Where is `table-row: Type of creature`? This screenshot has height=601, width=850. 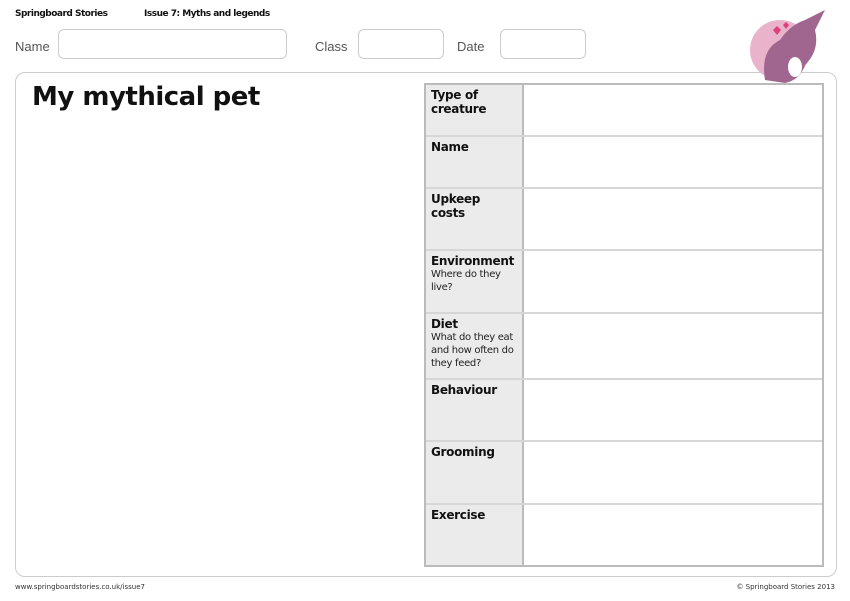 table-row: Type of creature is located at coordinates (624, 111).